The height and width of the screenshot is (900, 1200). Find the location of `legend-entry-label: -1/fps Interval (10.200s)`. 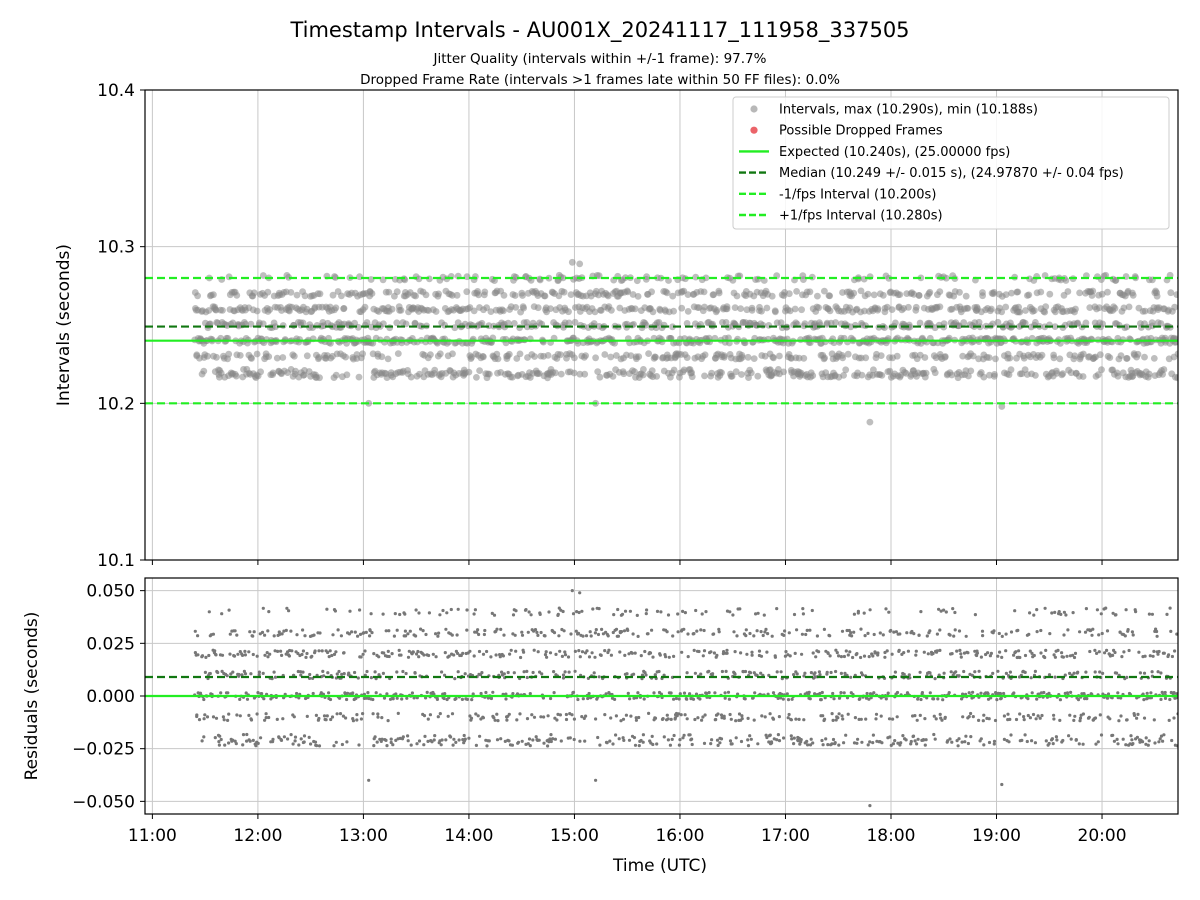

legend-entry-label: -1/fps Interval (10.200s) is located at coordinates (857, 194).